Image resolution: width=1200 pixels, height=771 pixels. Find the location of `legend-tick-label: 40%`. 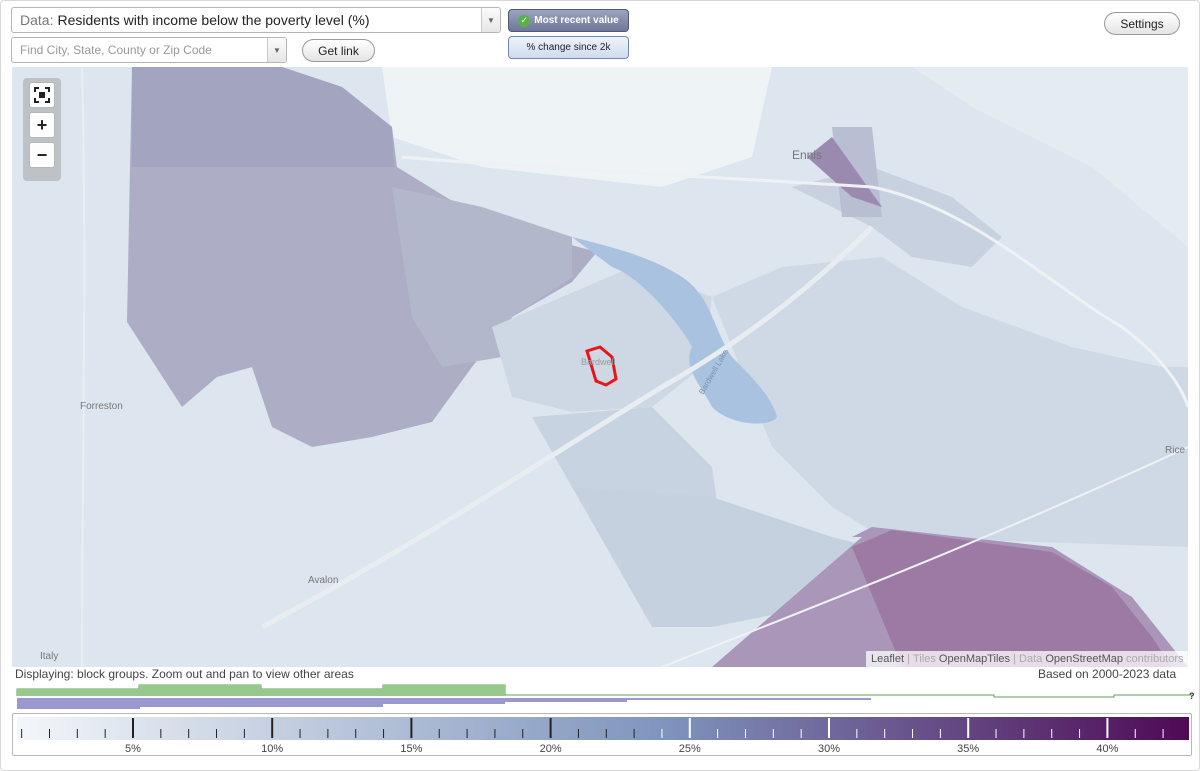

legend-tick-label: 40% is located at coordinates (1107, 749).